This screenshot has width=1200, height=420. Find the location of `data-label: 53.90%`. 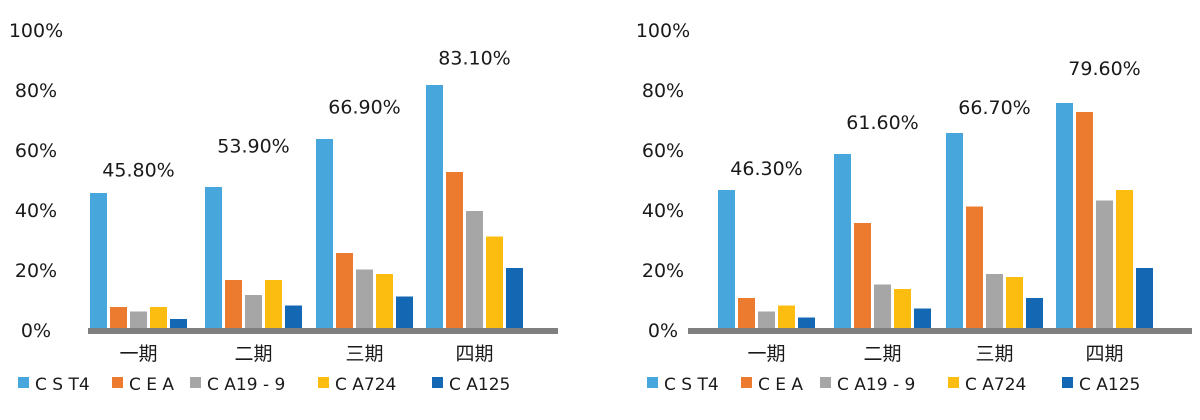

data-label: 53.90% is located at coordinates (253, 146).